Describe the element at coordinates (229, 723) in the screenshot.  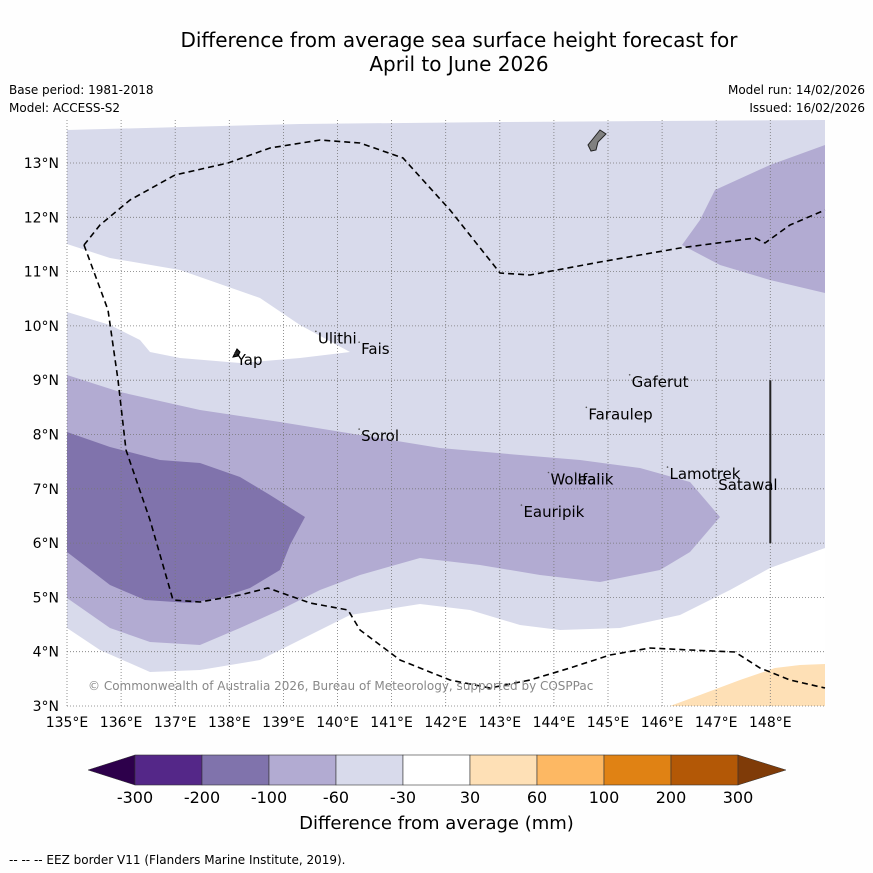
I see `x-tick-label: 138°E` at that location.